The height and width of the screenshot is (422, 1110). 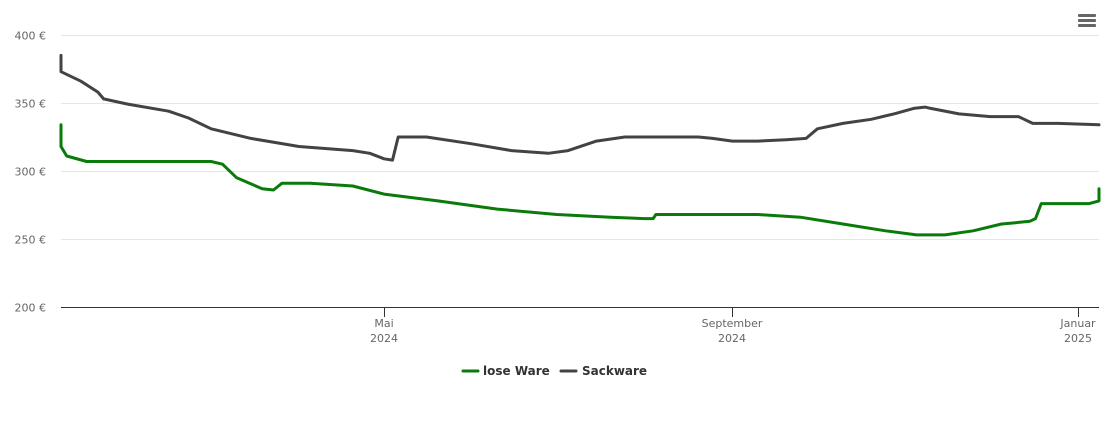 I want to click on y-tick-label-250: 250 €, so click(x=31, y=240).